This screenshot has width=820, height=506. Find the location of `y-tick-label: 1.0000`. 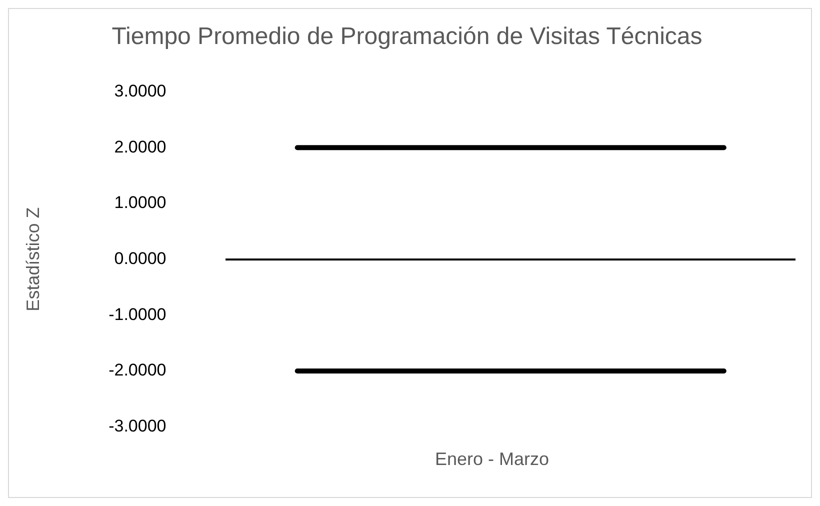

y-tick-label: 1.0000 is located at coordinates (140, 202).